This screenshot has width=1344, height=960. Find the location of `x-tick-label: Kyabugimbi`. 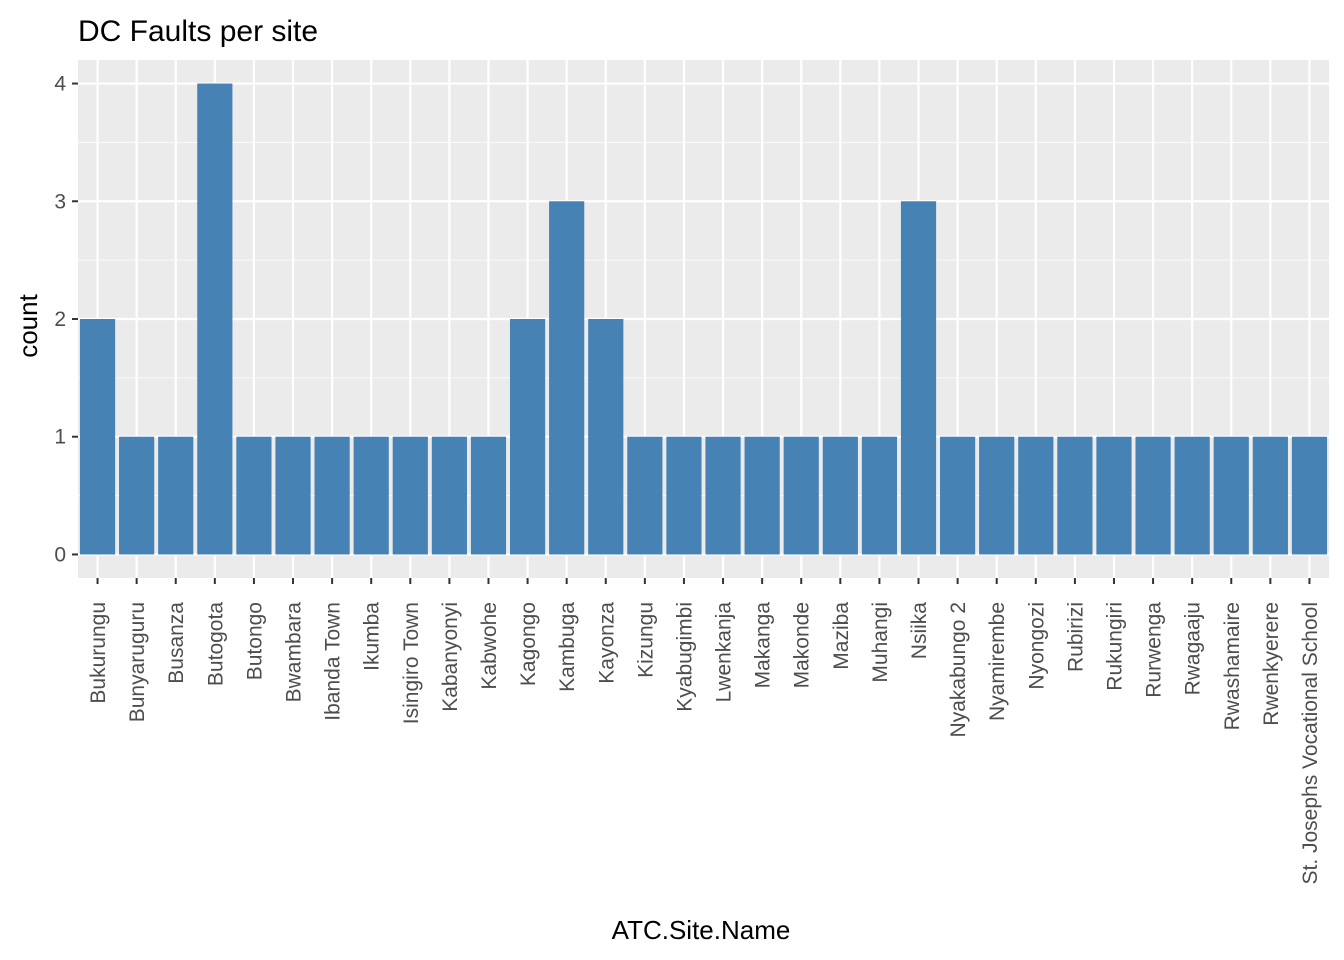

x-tick-label: Kyabugimbi is located at coordinates (684, 657).